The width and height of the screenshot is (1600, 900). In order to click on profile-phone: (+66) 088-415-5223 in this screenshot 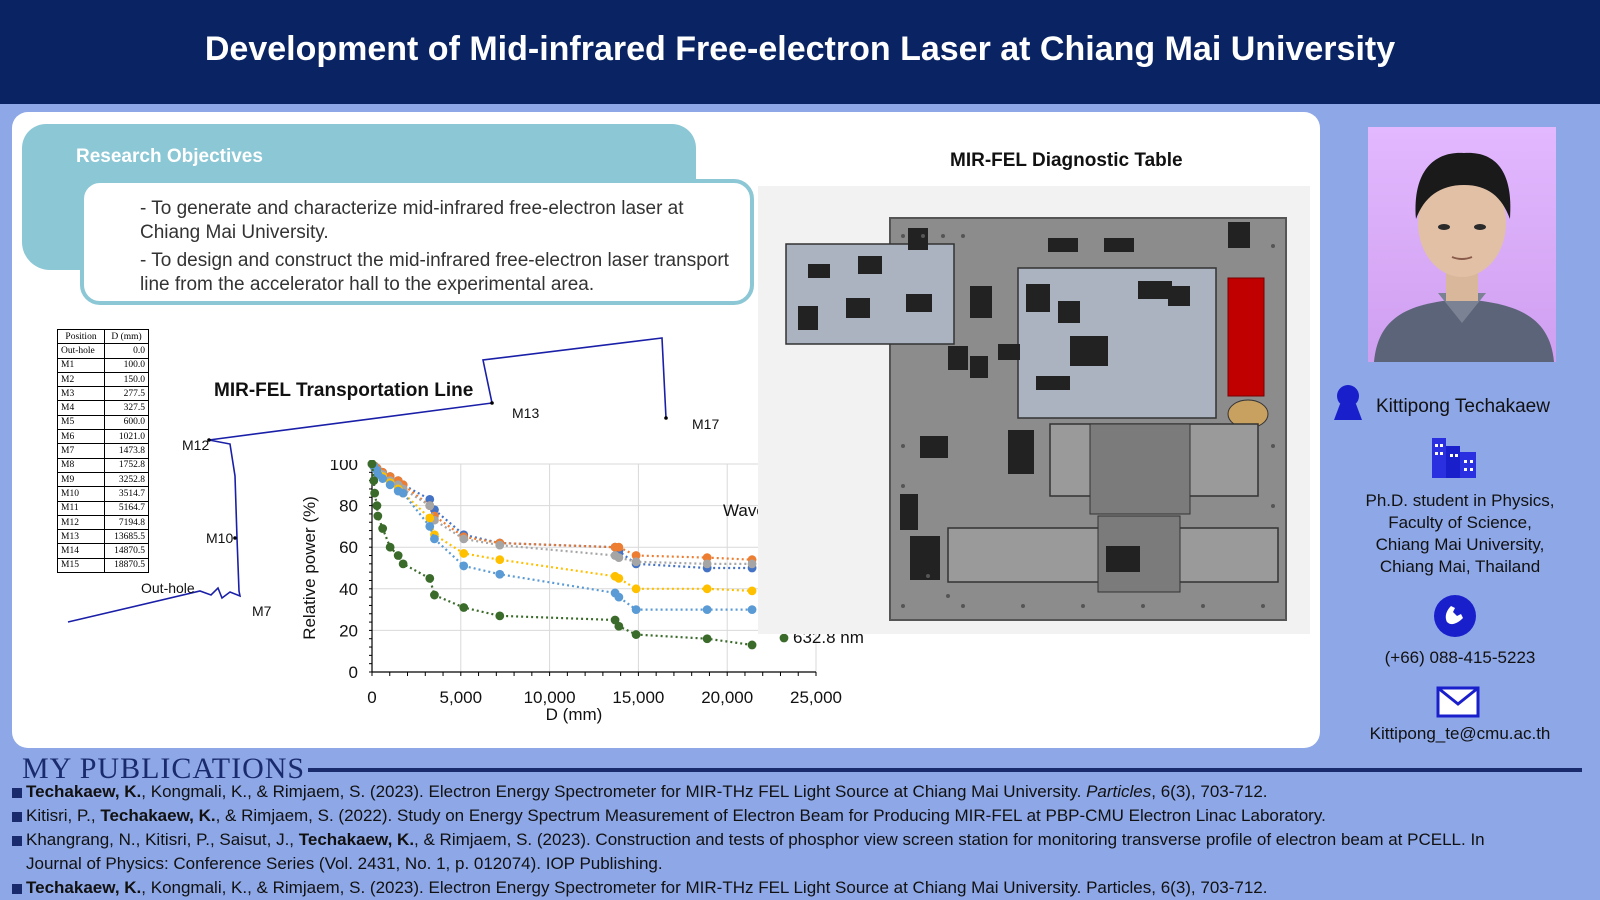, I will do `click(1460, 657)`.